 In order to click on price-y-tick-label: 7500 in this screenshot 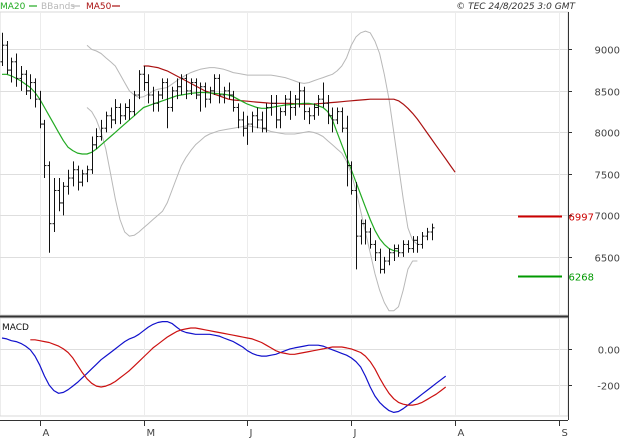, I will do `click(607, 176)`.